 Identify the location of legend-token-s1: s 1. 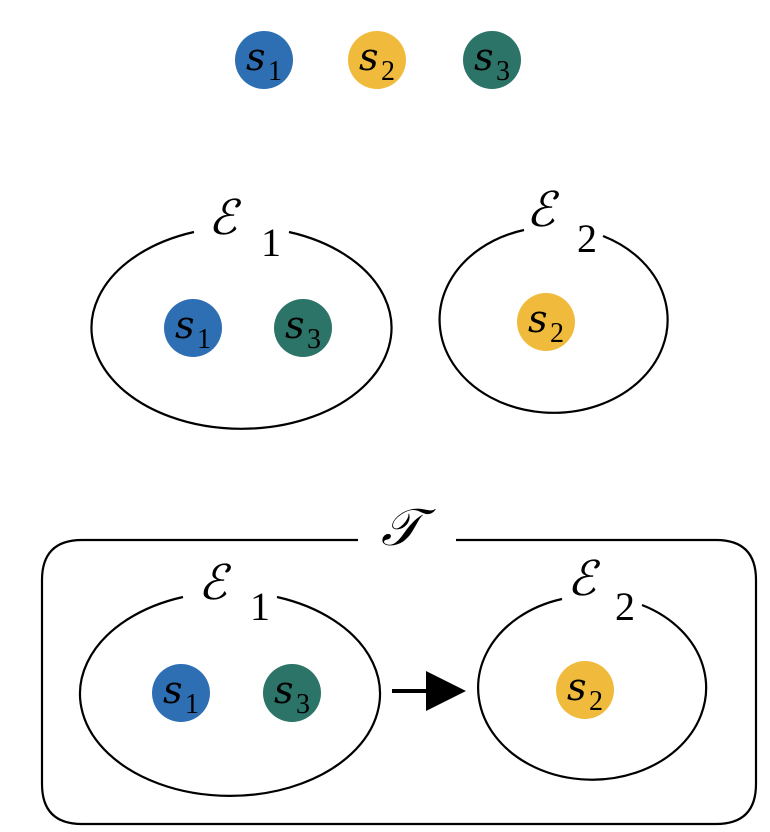
(264, 60).